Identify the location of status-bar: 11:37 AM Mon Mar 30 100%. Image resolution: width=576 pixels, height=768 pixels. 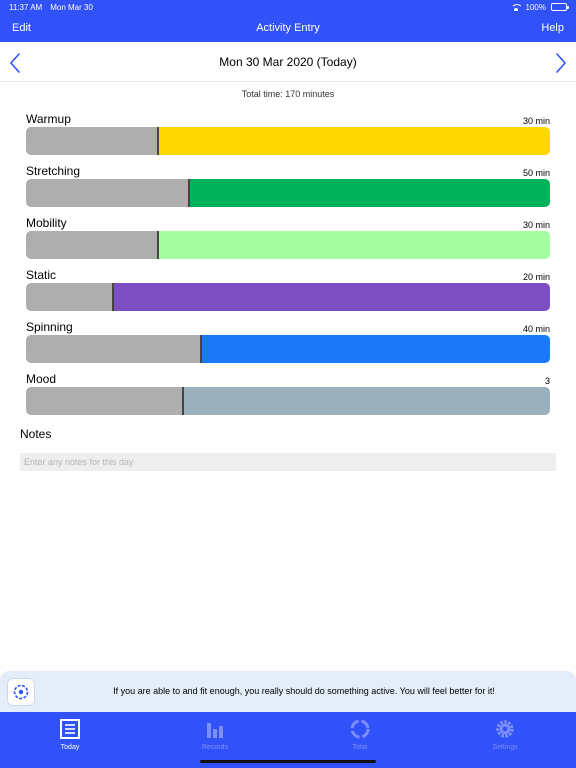
(288, 7).